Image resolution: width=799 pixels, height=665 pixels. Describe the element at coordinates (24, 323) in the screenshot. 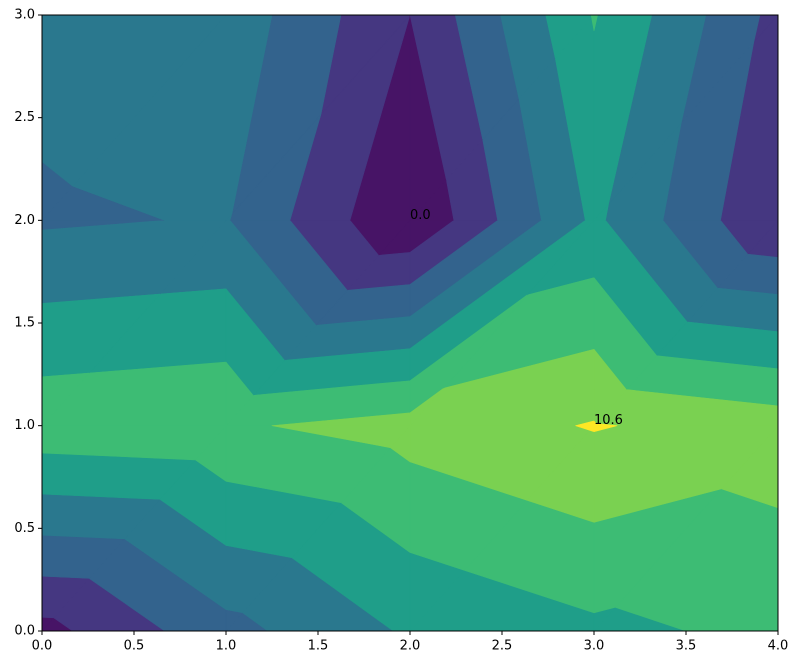

I see `y-tick-label: 1.5` at that location.